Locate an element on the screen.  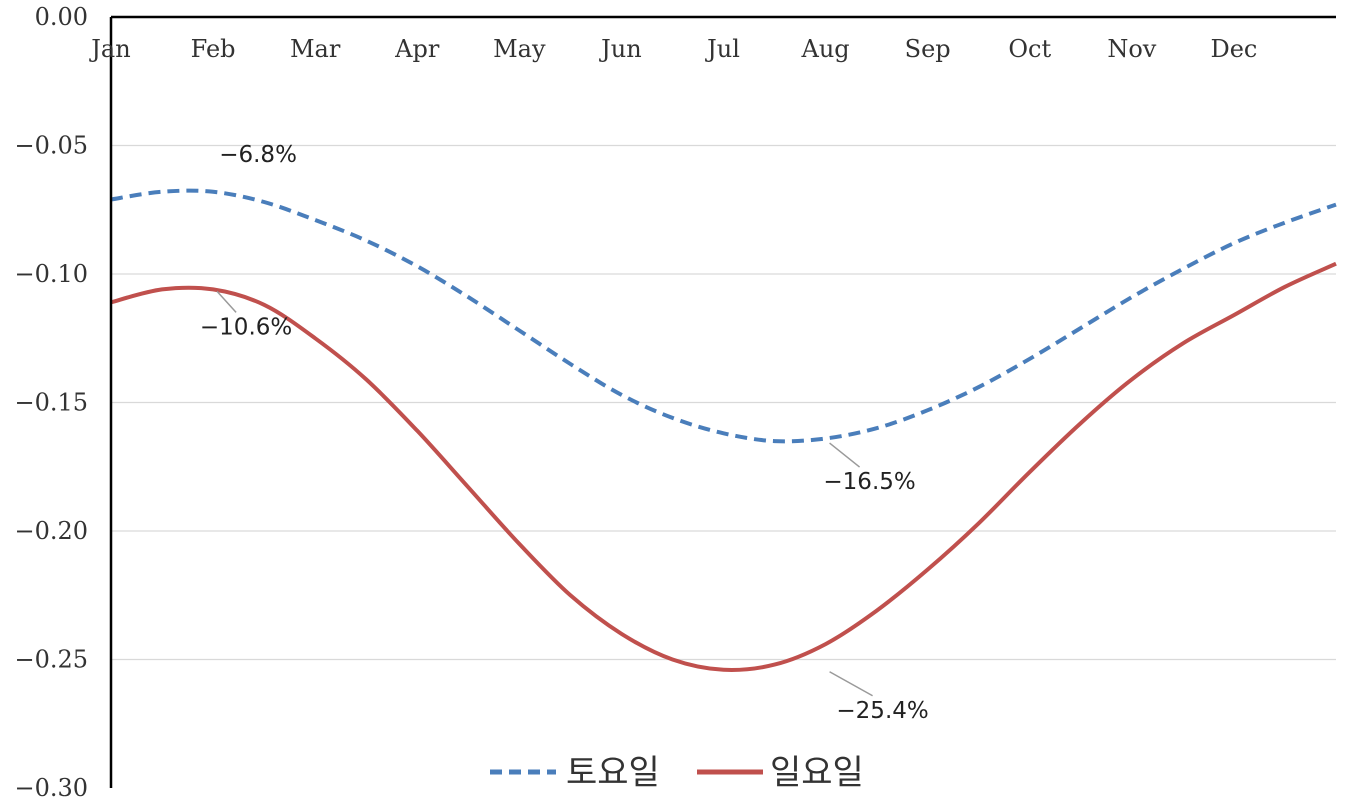
x-tick-label: Apr is located at coordinates (417, 49).